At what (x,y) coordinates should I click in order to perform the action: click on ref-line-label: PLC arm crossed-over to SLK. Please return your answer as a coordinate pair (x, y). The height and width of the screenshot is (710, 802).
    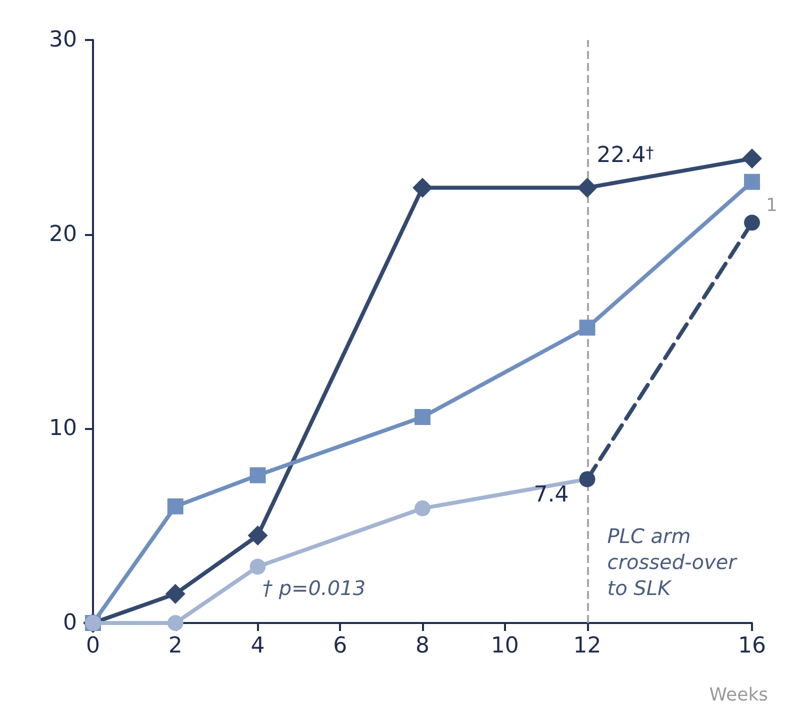
    Looking at the image, I should click on (675, 562).